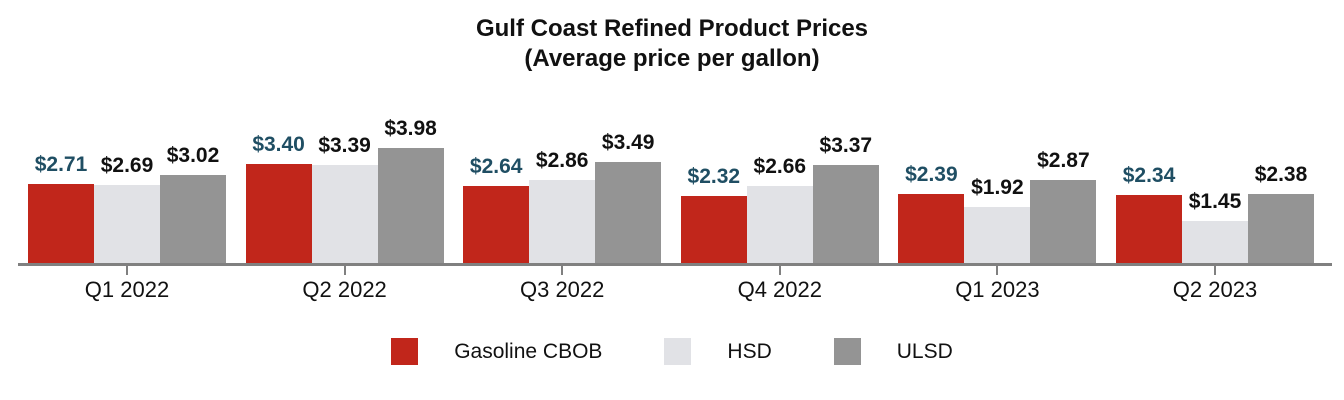 This screenshot has height=400, width=1344. I want to click on bar-wrap-gasoline-cbob-q2-2023: $2.34, so click(1149, 213).